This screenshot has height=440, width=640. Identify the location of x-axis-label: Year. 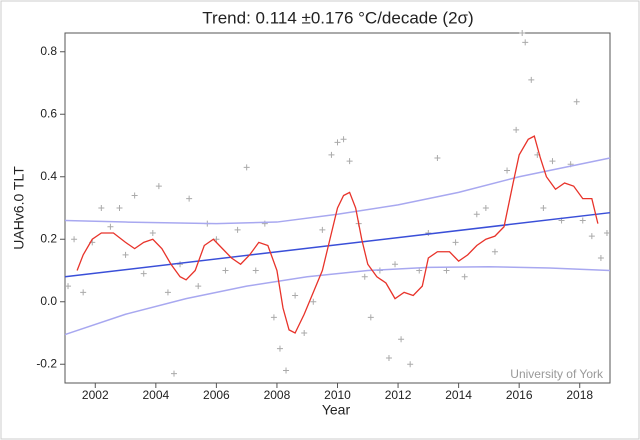
(336, 410).